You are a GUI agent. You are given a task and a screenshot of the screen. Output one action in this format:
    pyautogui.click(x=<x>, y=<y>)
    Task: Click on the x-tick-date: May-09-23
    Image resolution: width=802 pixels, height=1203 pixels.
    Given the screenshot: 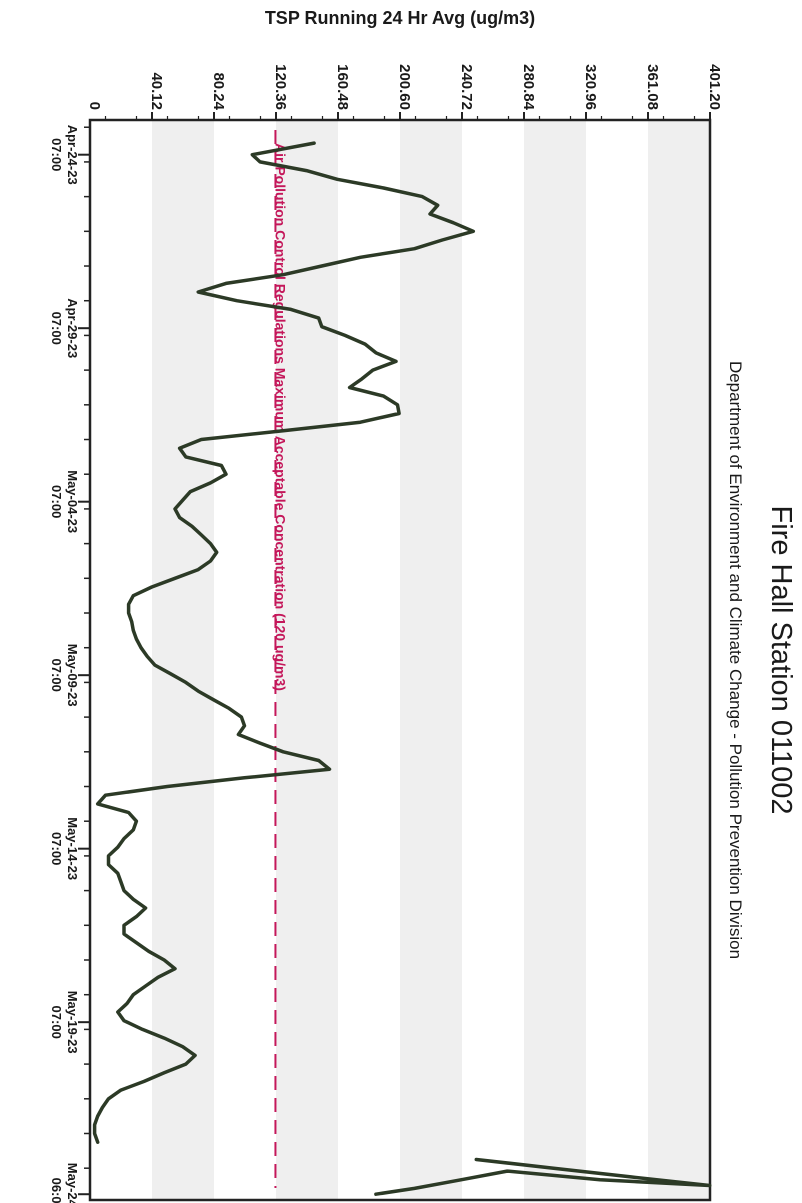 What is the action you would take?
    pyautogui.click(x=72, y=675)
    